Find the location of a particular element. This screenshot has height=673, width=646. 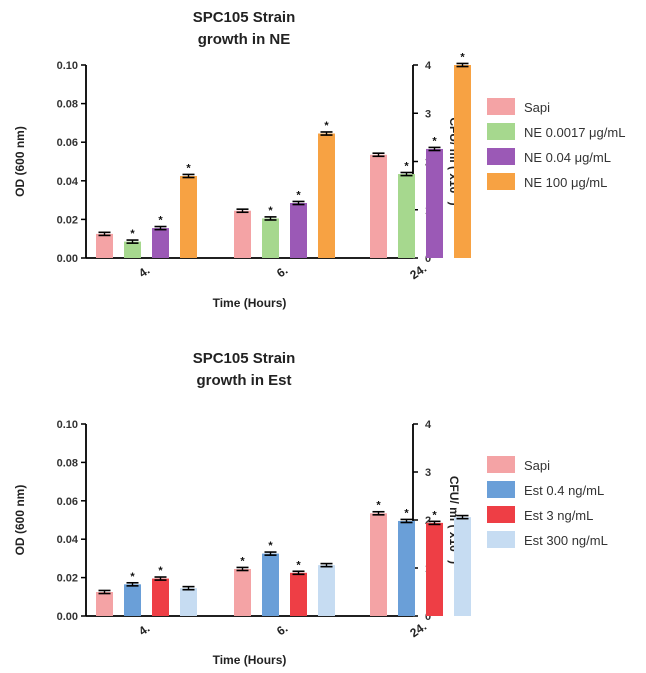

legend-label: Est 300 ng/mL is located at coordinates (566, 540).